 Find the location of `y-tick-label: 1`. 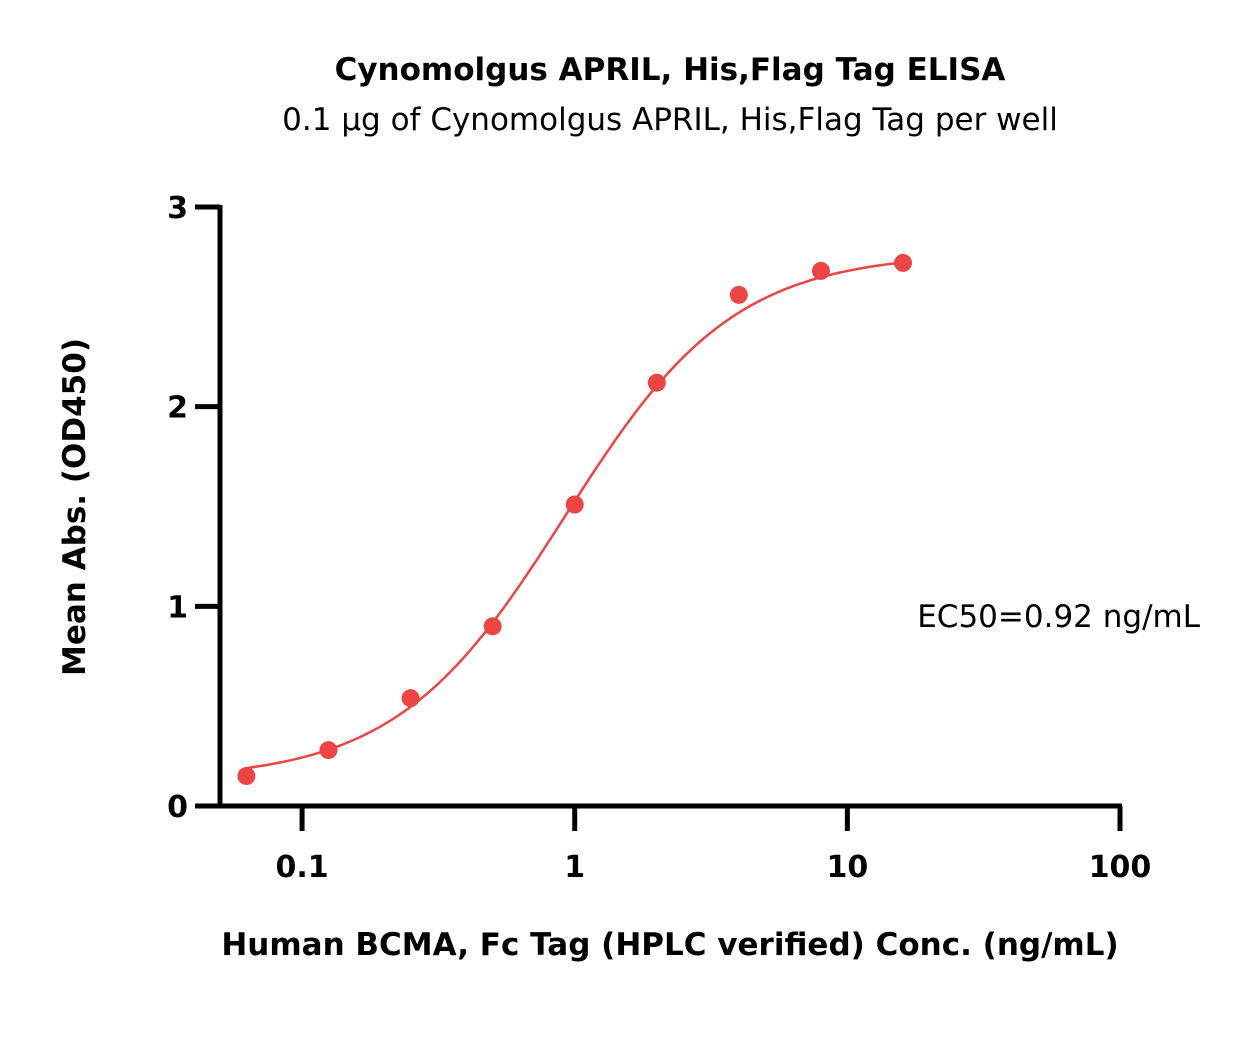

y-tick-label: 1 is located at coordinates (177, 607).